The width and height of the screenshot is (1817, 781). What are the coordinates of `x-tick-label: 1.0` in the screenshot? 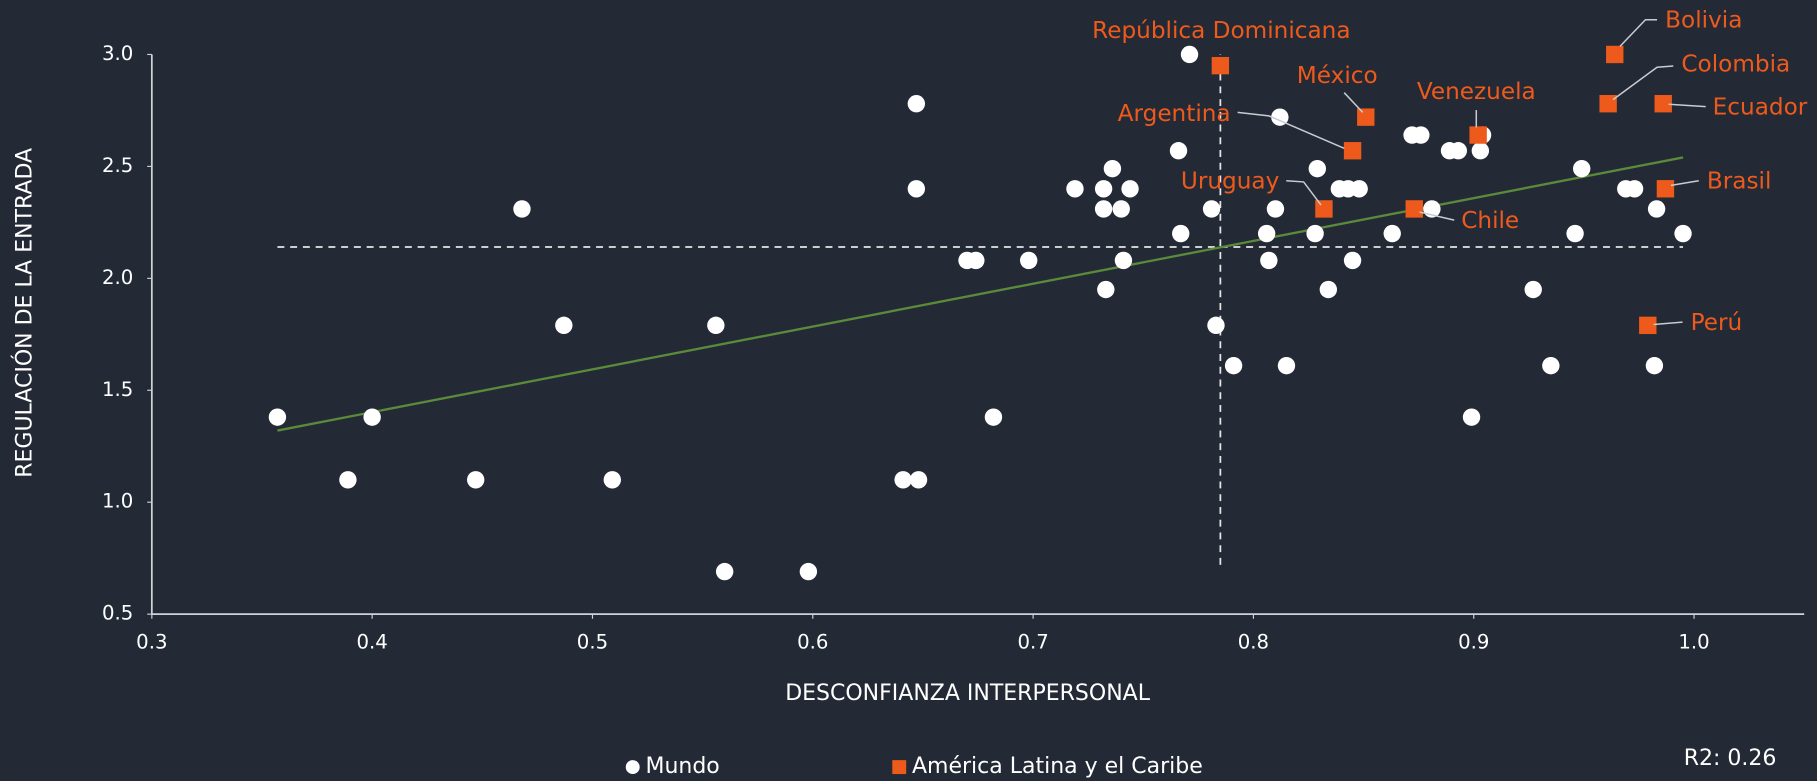 It's located at (1693, 642).